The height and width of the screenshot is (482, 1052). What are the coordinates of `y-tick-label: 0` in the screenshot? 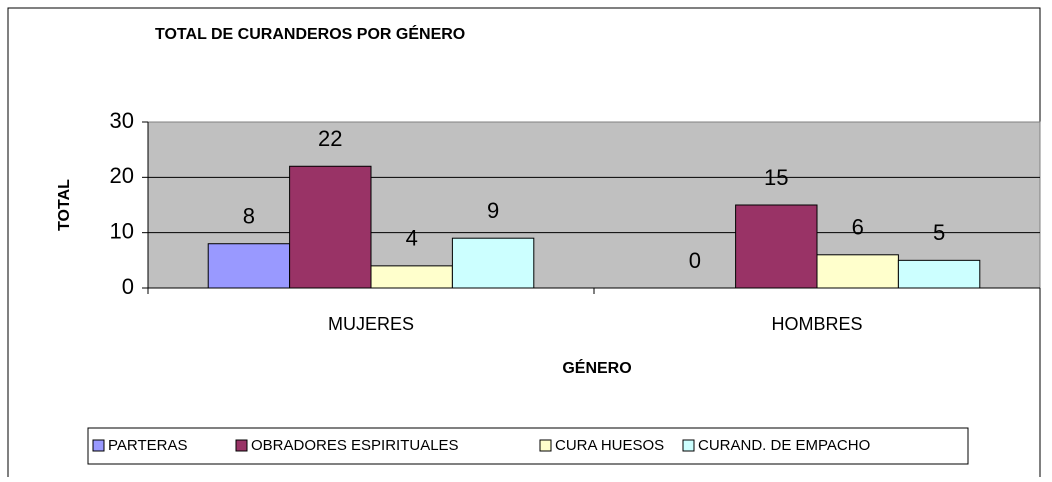 It's located at (128, 286).